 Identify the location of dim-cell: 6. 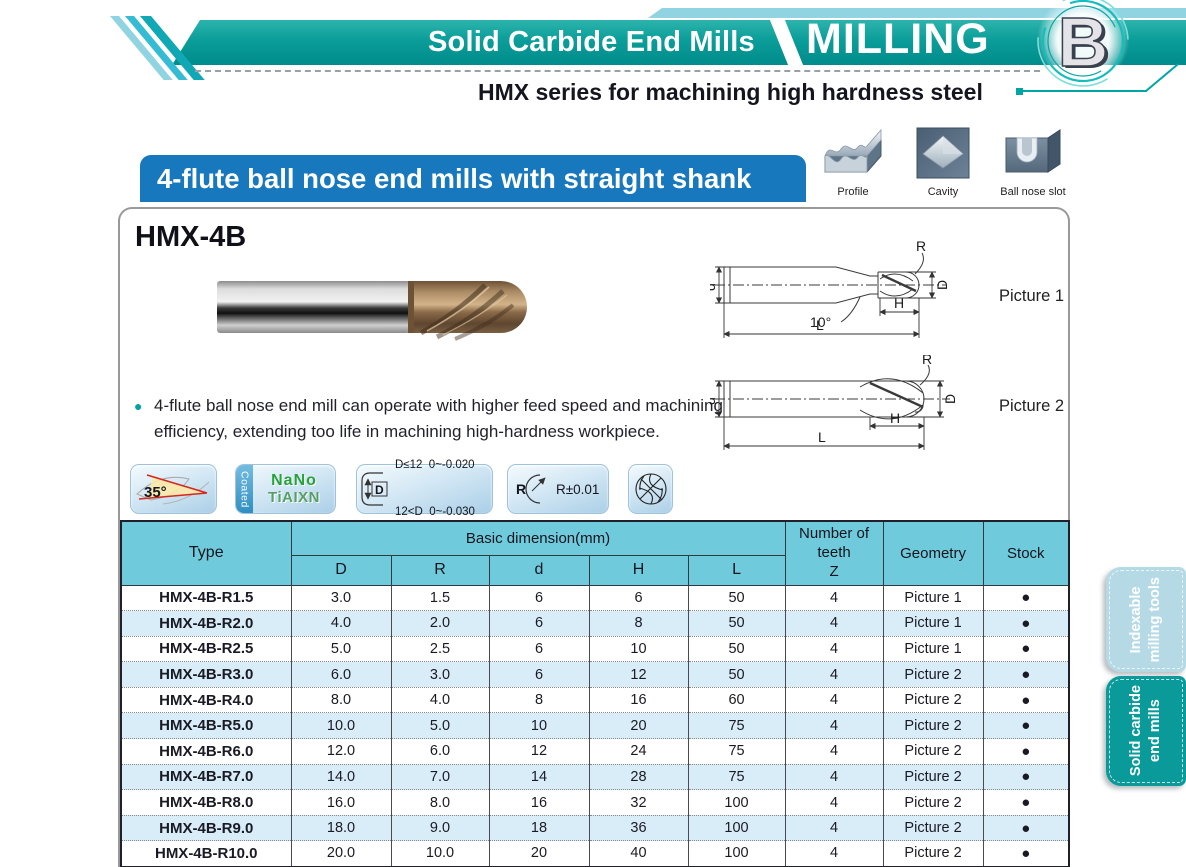
(538, 648).